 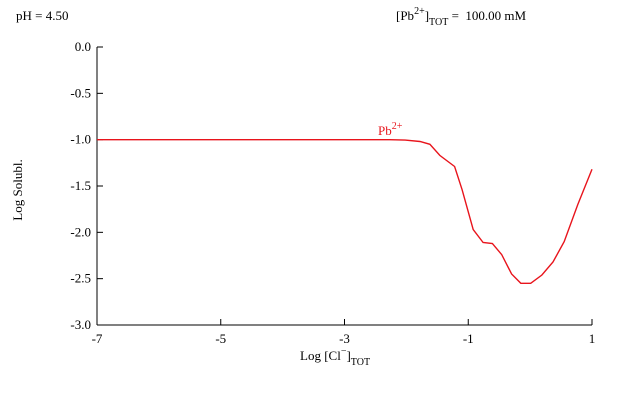 I want to click on header-sup: 2+, so click(x=419, y=11).